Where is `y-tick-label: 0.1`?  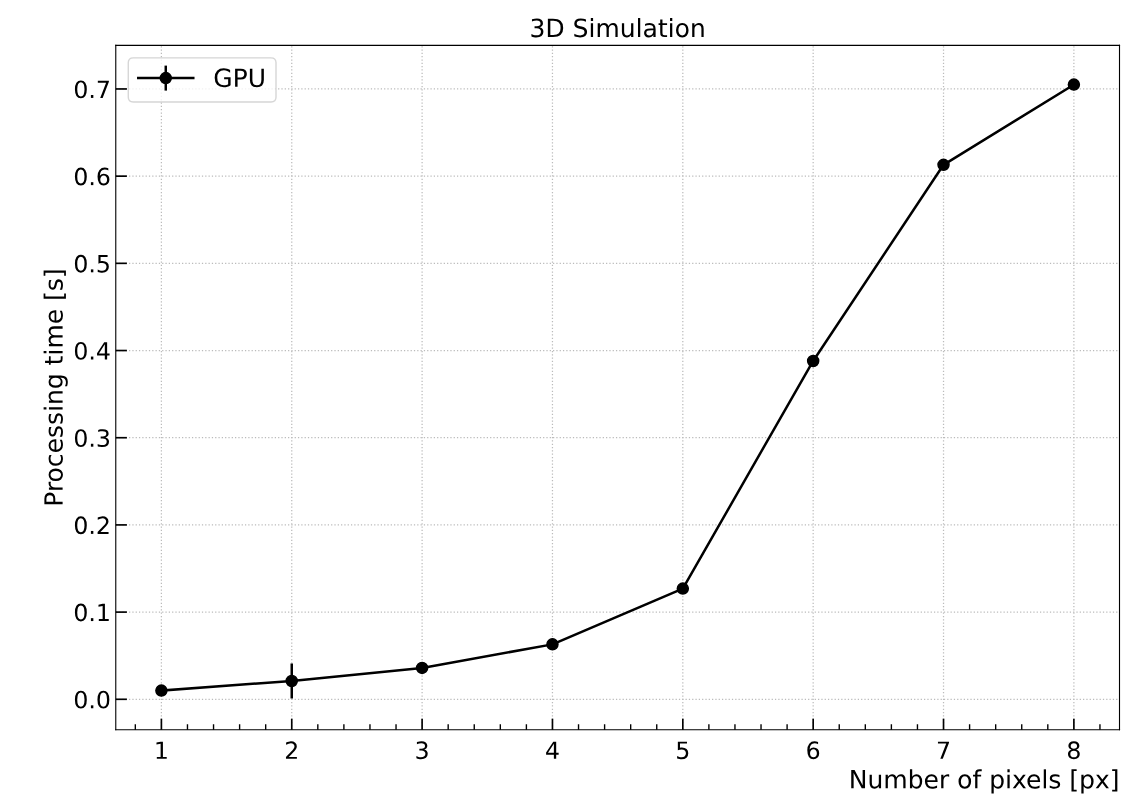
y-tick-label: 0.1 is located at coordinates (91, 612).